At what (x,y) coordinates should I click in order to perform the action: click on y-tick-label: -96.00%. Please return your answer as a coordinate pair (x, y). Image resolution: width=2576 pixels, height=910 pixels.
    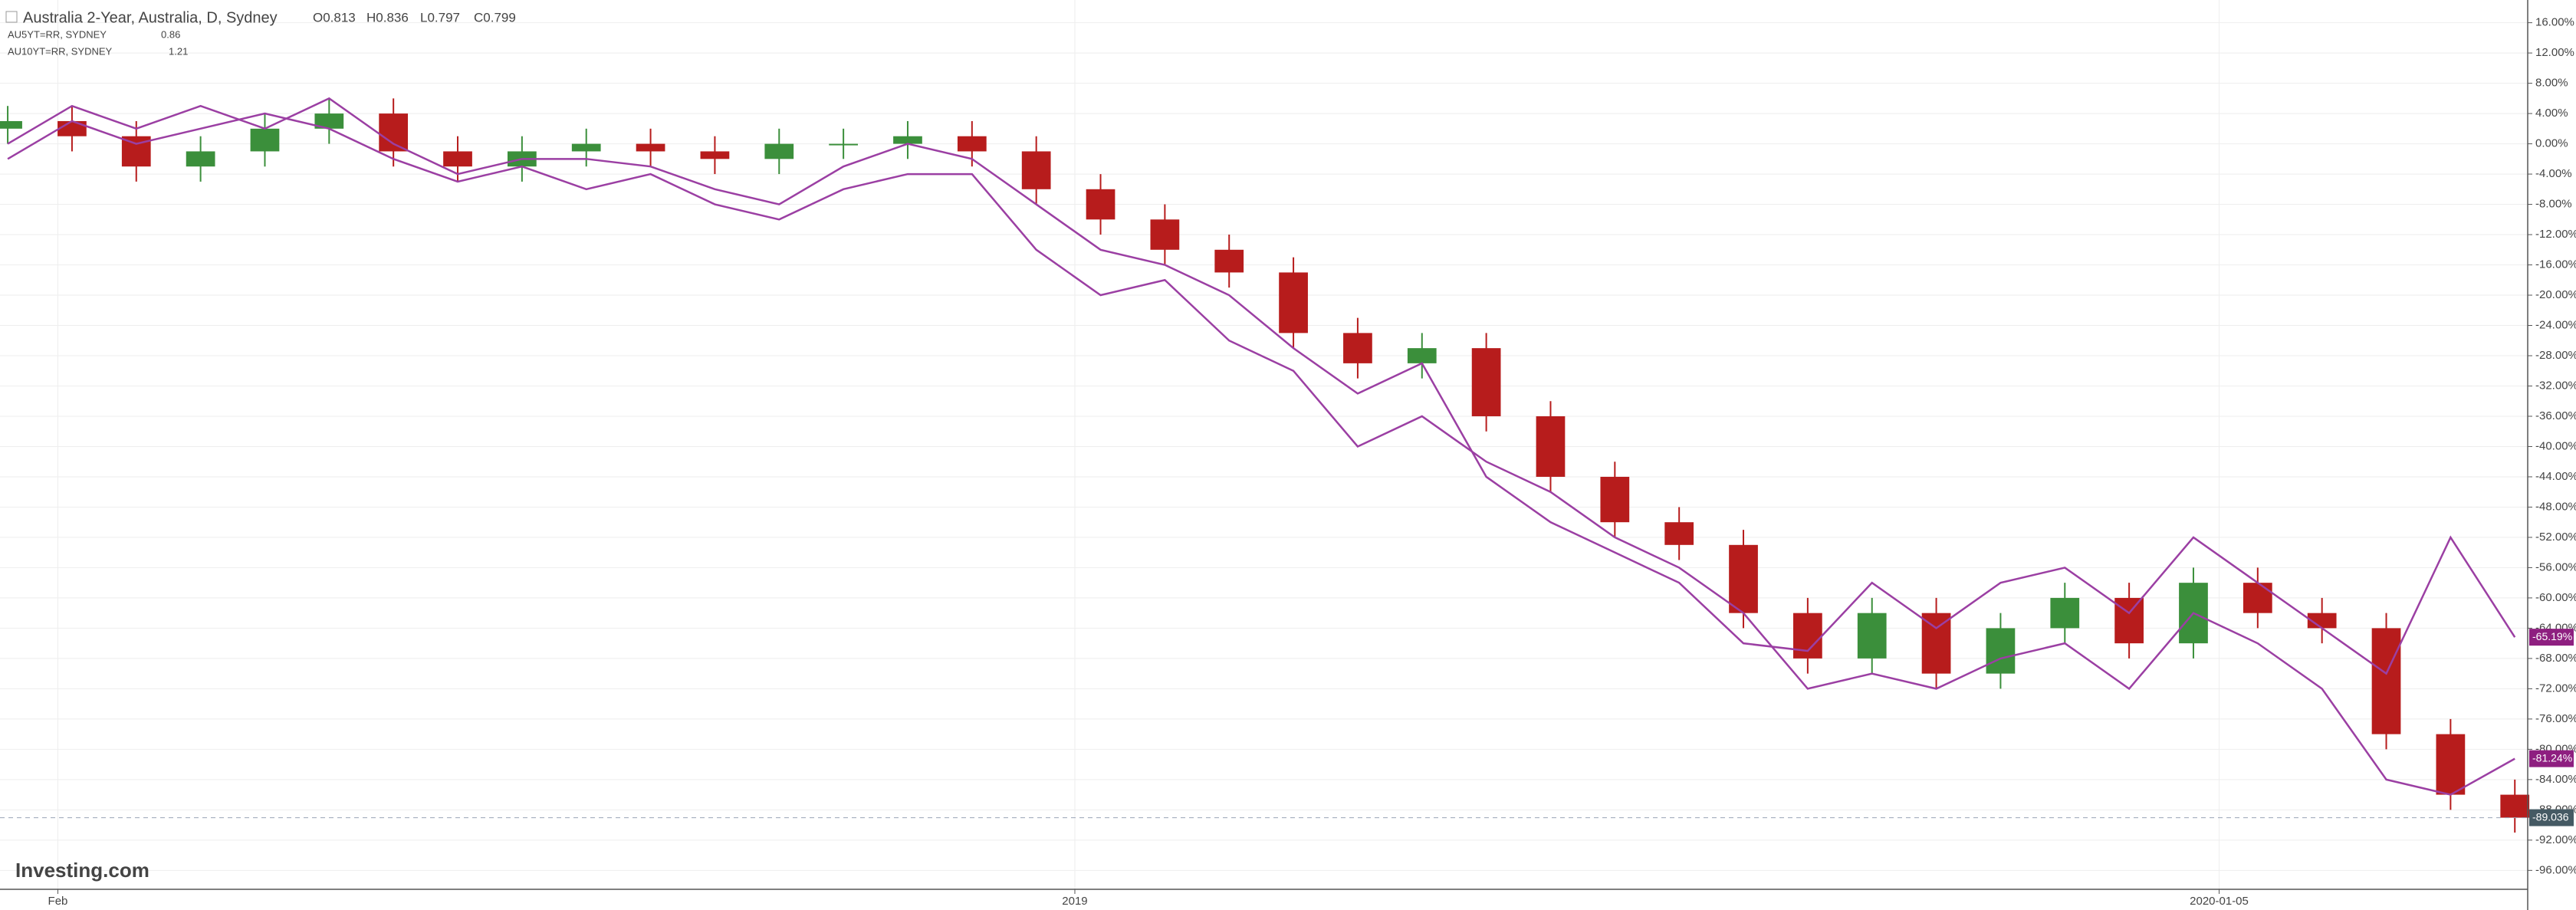
    Looking at the image, I should click on (2556, 869).